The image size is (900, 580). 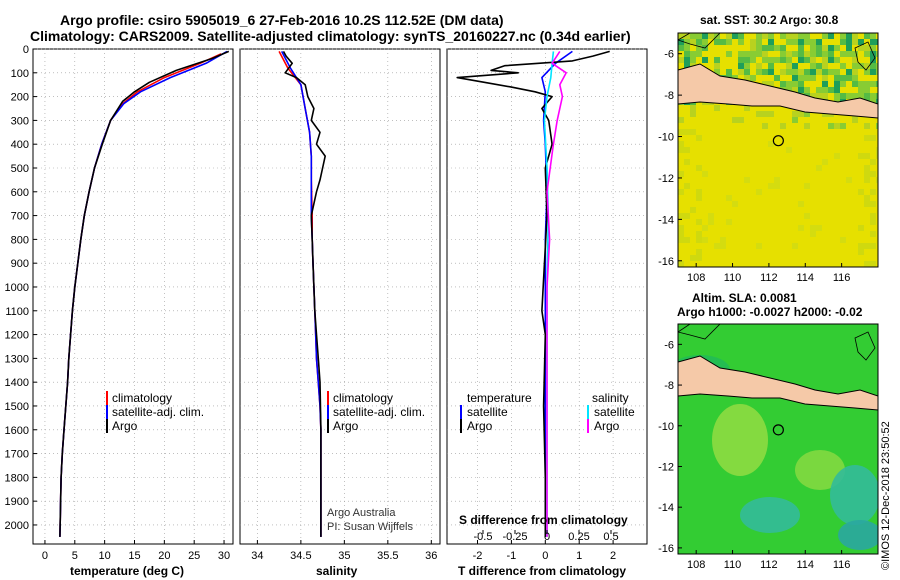 What do you see at coordinates (346, 426) in the screenshot?
I see `legend-label-argo: Argo` at bounding box center [346, 426].